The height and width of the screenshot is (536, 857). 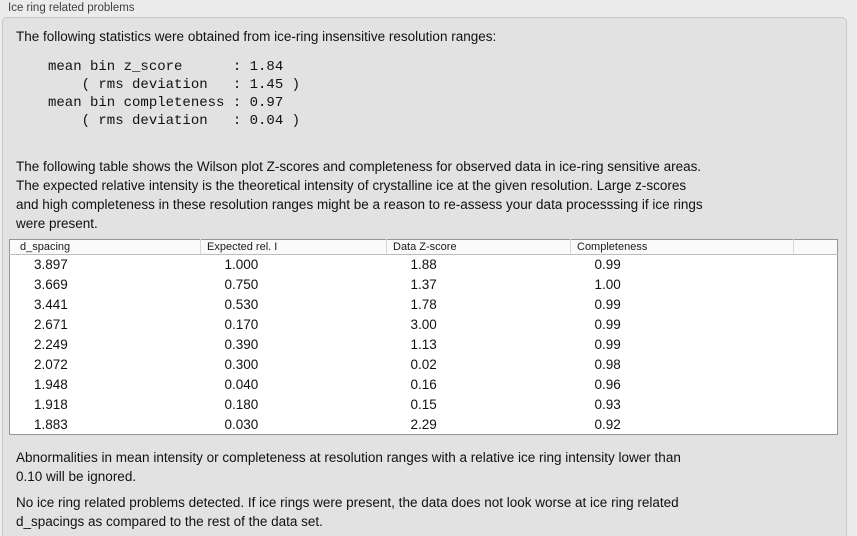 I want to click on table-row: 3.441 0.530 1.78 0.99, so click(x=424, y=305).